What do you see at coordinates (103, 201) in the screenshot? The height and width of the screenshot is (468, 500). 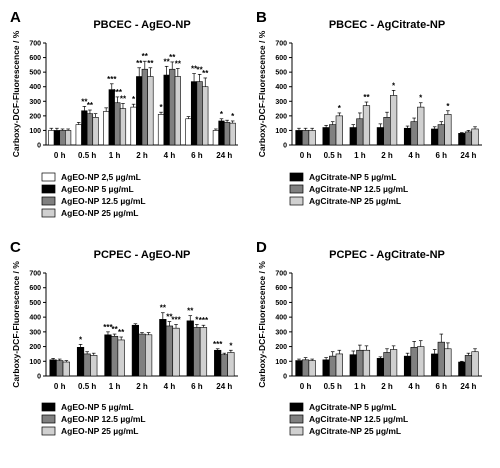 I see `legend-label: AgEO-NP 12.5 µg/mL` at bounding box center [103, 201].